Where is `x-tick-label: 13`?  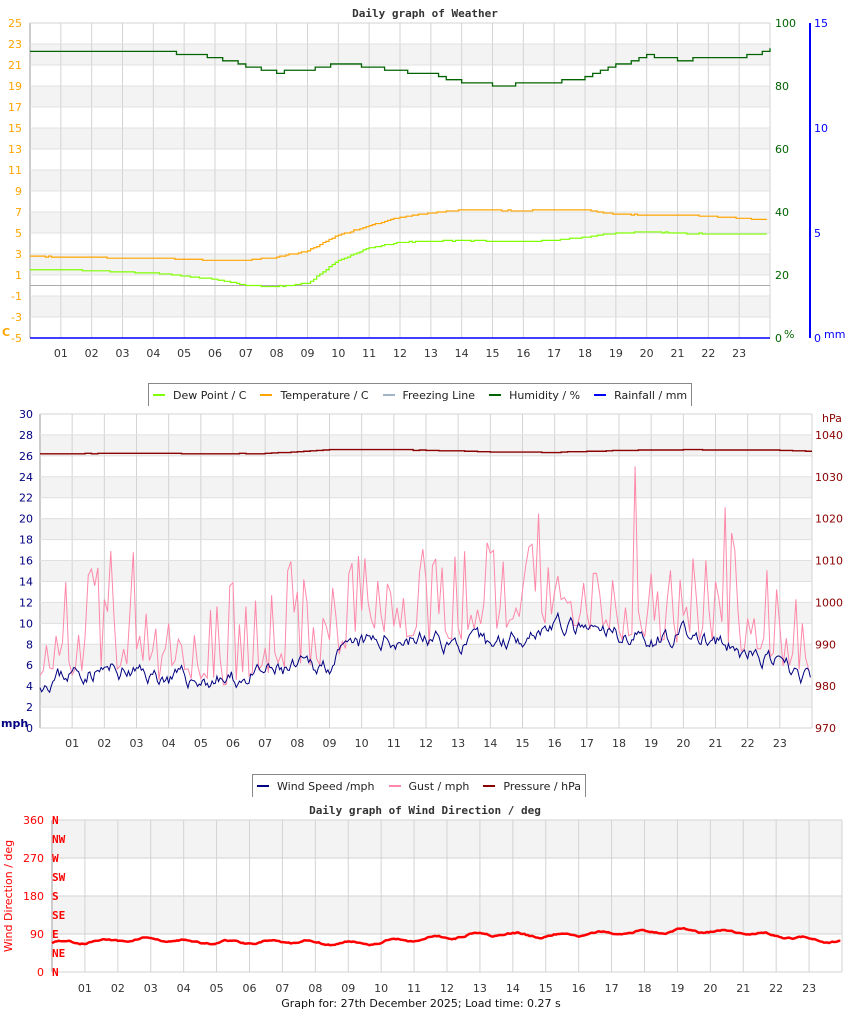 x-tick-label: 13 is located at coordinates (480, 988).